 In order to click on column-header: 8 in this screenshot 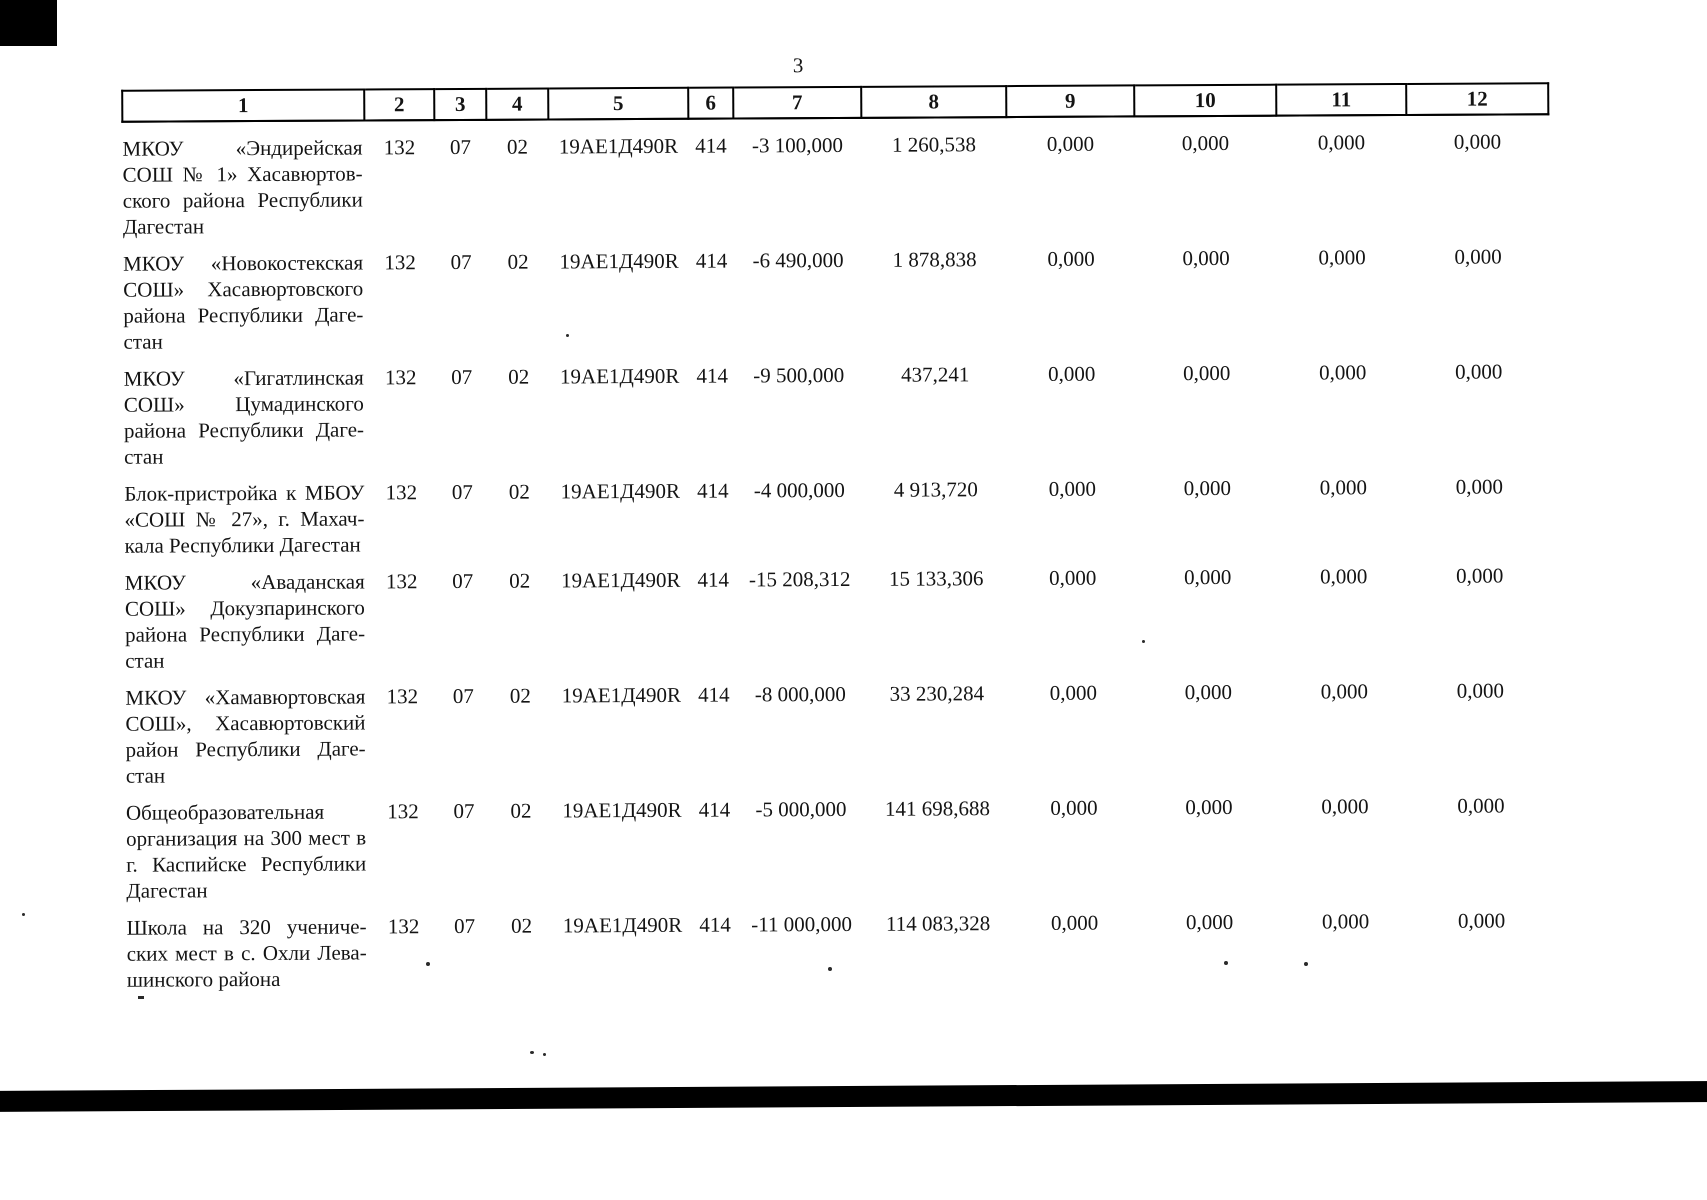, I will do `click(934, 102)`.